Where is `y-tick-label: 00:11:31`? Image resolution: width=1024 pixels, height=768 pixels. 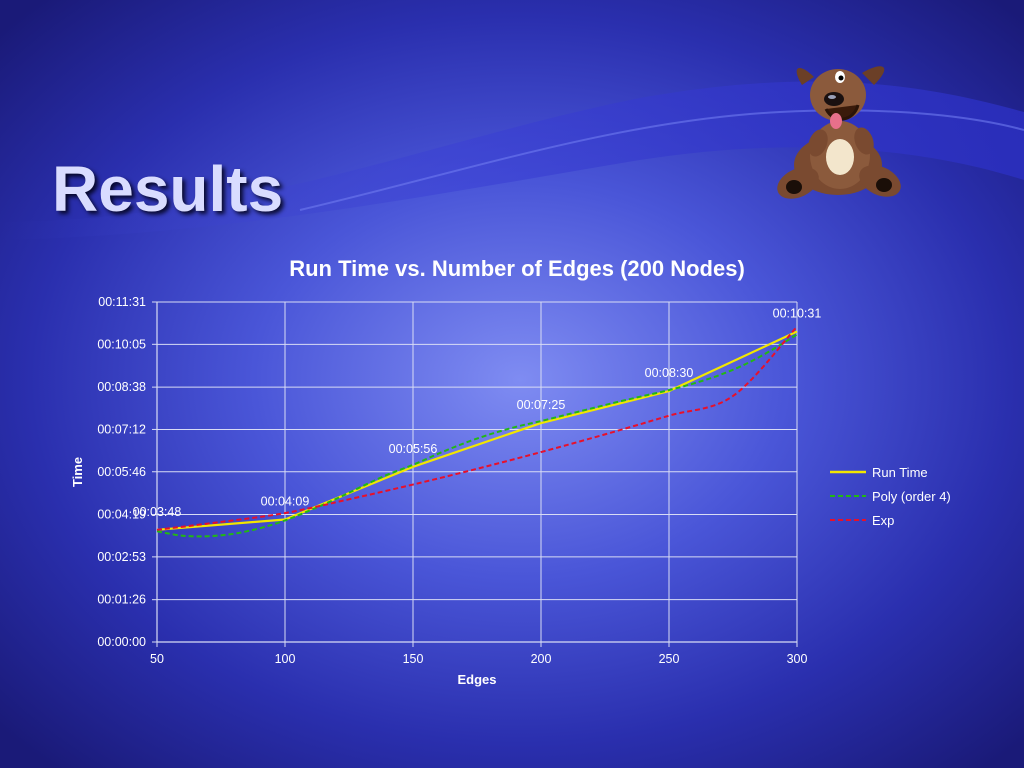
y-tick-label: 00:11:31 is located at coordinates (122, 302).